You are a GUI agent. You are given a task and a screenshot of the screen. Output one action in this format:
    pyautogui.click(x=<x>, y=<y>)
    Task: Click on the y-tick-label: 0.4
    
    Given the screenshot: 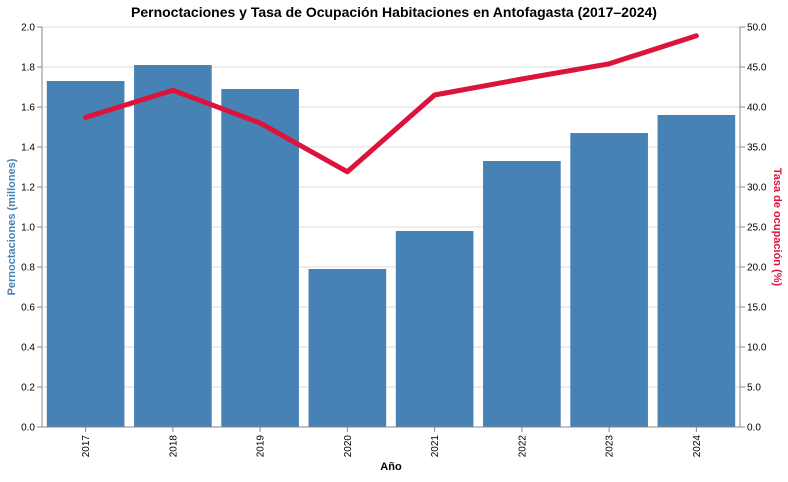 What is the action you would take?
    pyautogui.click(x=28, y=348)
    